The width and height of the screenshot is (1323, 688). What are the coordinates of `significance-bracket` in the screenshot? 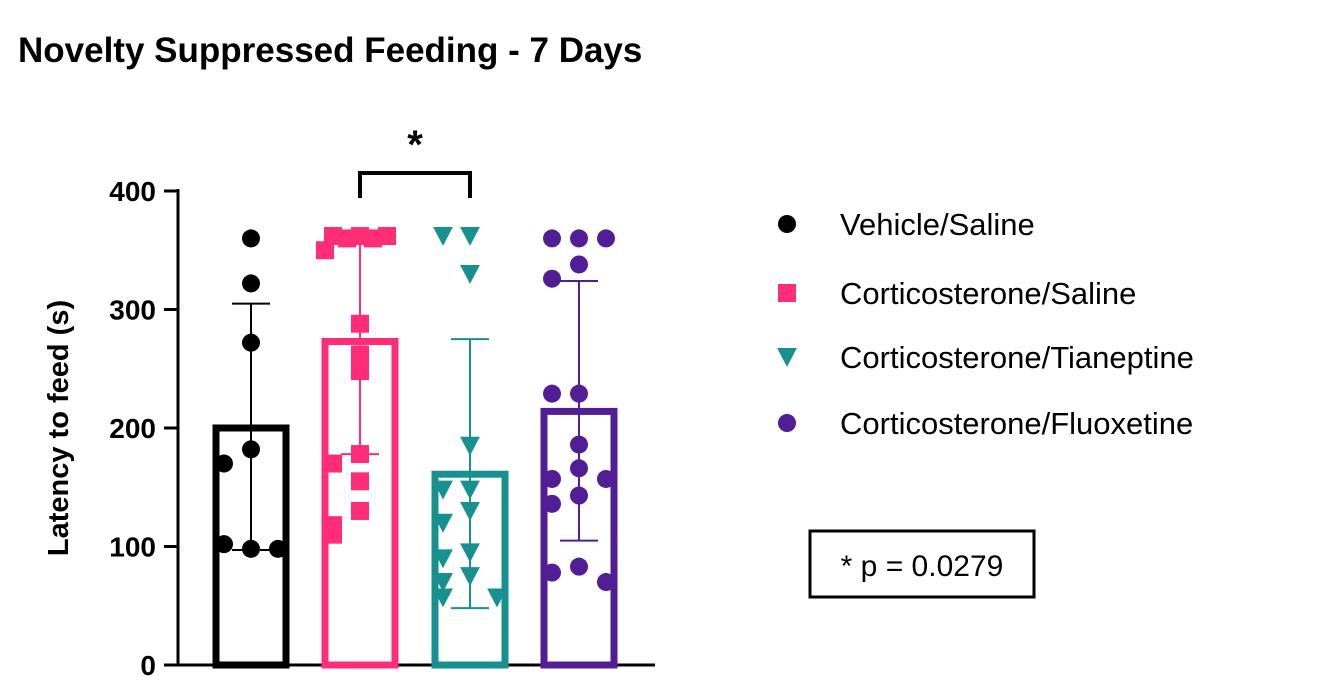 It's located at (415, 184).